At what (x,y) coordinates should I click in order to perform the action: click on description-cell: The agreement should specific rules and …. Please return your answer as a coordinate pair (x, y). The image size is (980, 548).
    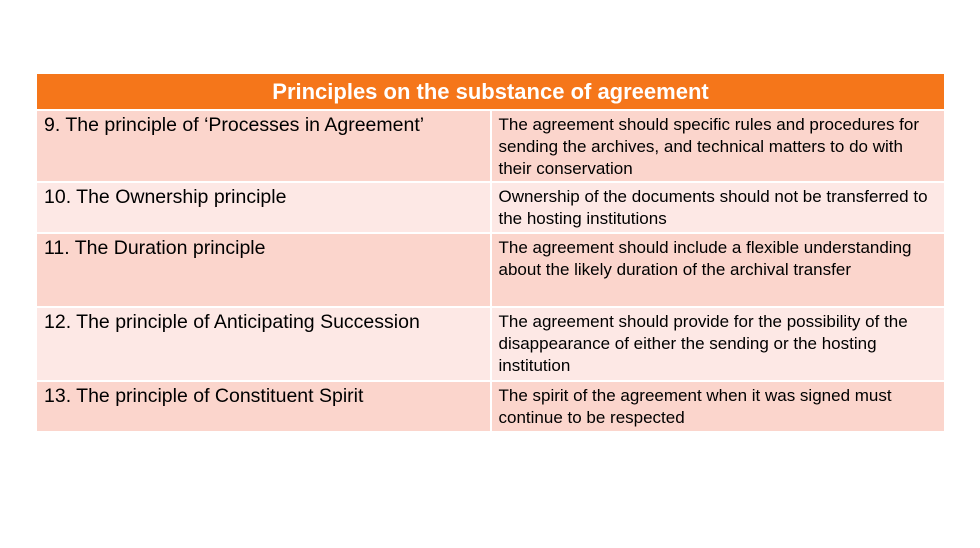
    Looking at the image, I should click on (717, 146).